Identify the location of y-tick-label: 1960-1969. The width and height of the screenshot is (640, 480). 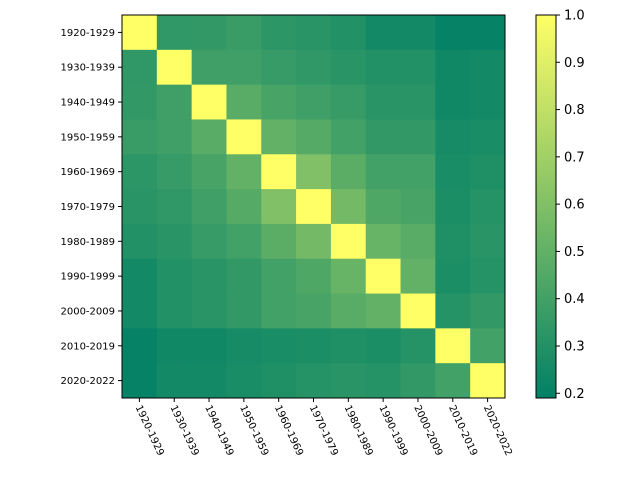
(87, 172).